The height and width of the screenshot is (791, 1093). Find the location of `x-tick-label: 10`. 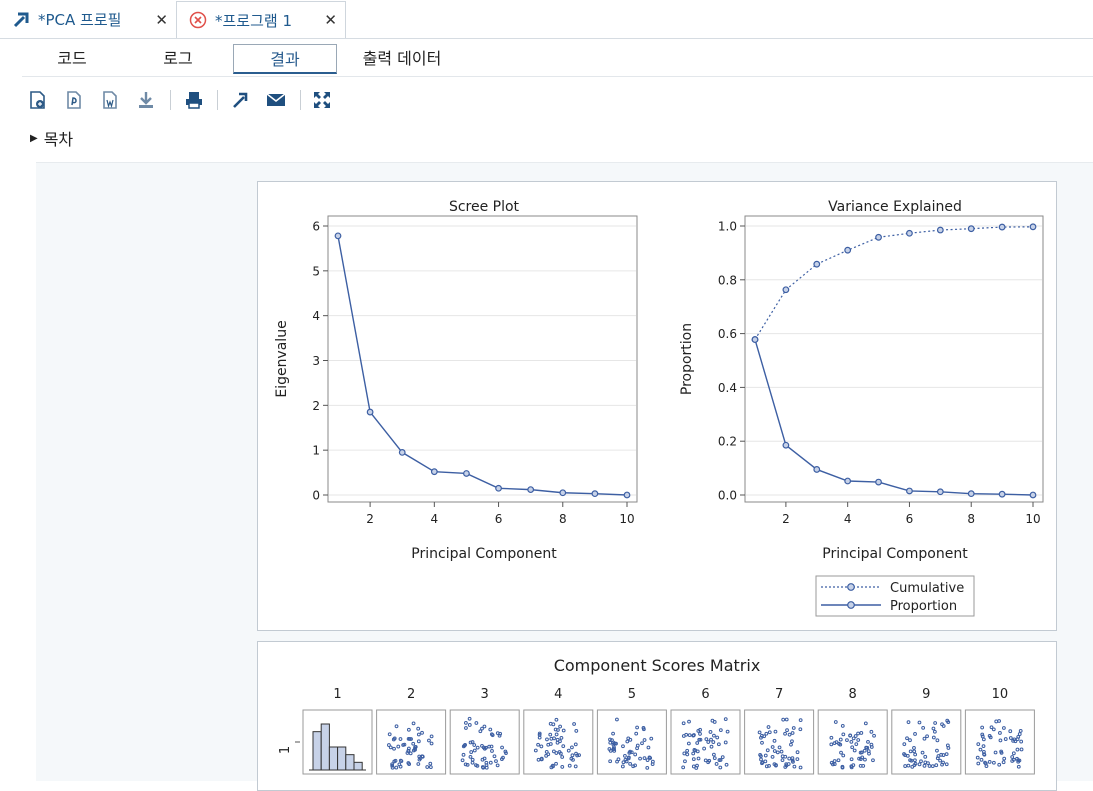

x-tick-label: 10 is located at coordinates (1032, 519).